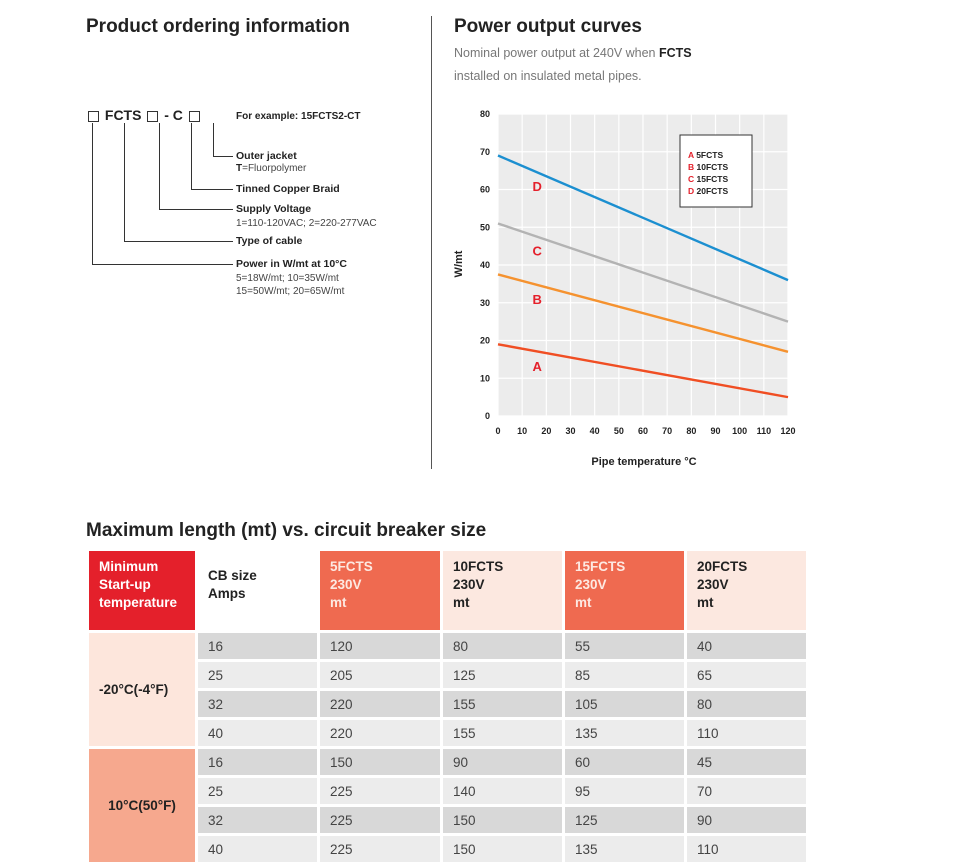  What do you see at coordinates (715, 431) in the screenshot?
I see `x-tick-label: 90` at bounding box center [715, 431].